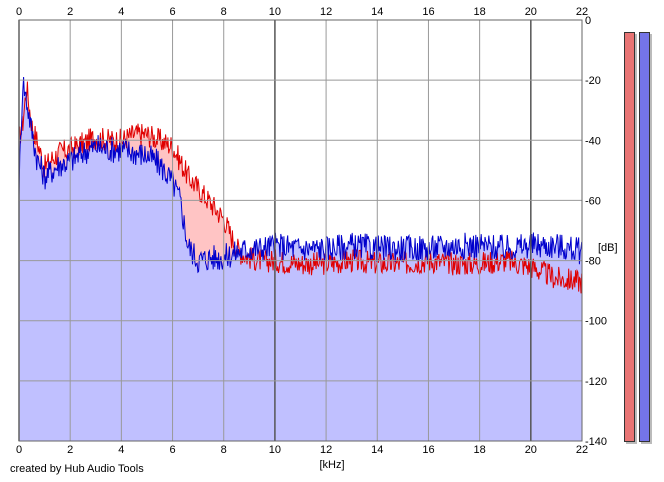  Describe the element at coordinates (172, 450) in the screenshot. I see `x-tick-label-bottom: 6` at that location.